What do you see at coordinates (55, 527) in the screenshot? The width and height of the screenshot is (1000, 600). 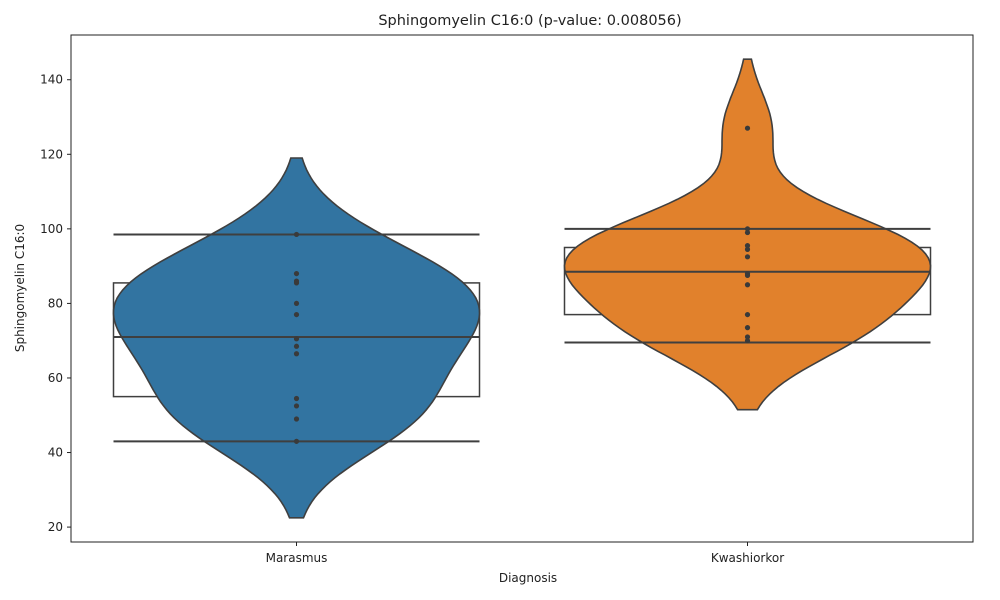 I see `y-tick-label: 20` at bounding box center [55, 527].